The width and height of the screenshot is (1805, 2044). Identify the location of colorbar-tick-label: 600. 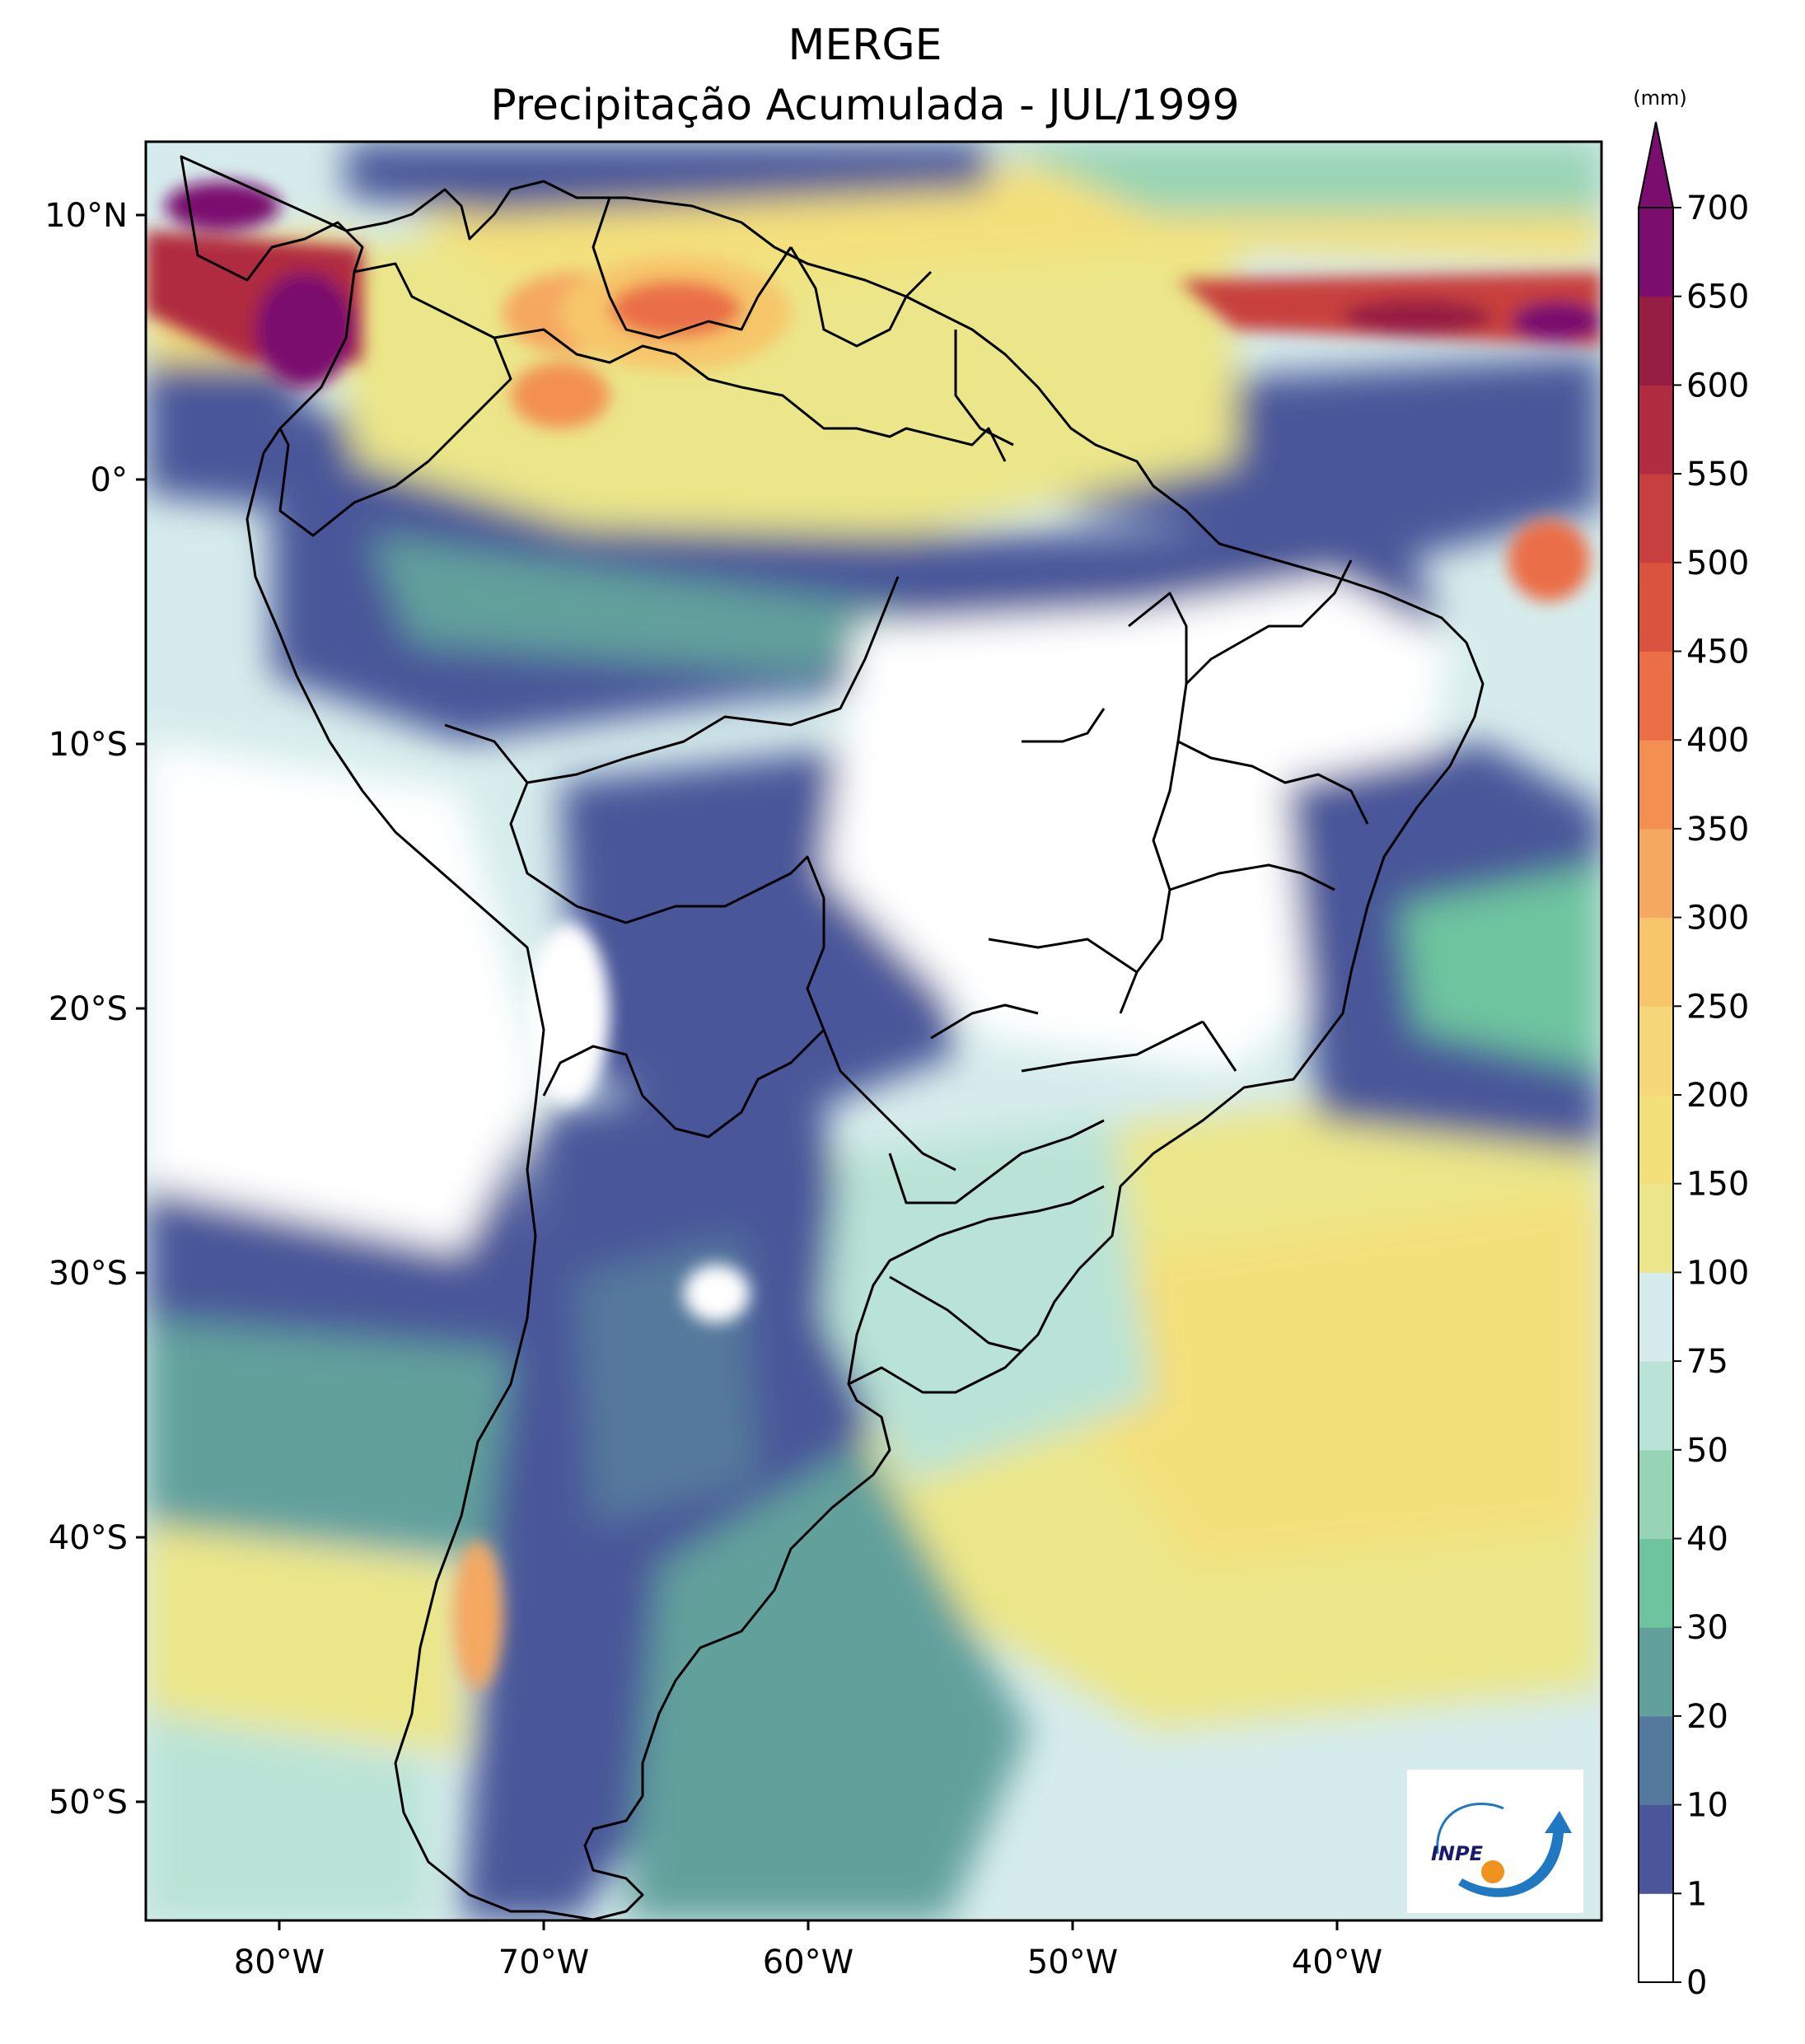
(1717, 386).